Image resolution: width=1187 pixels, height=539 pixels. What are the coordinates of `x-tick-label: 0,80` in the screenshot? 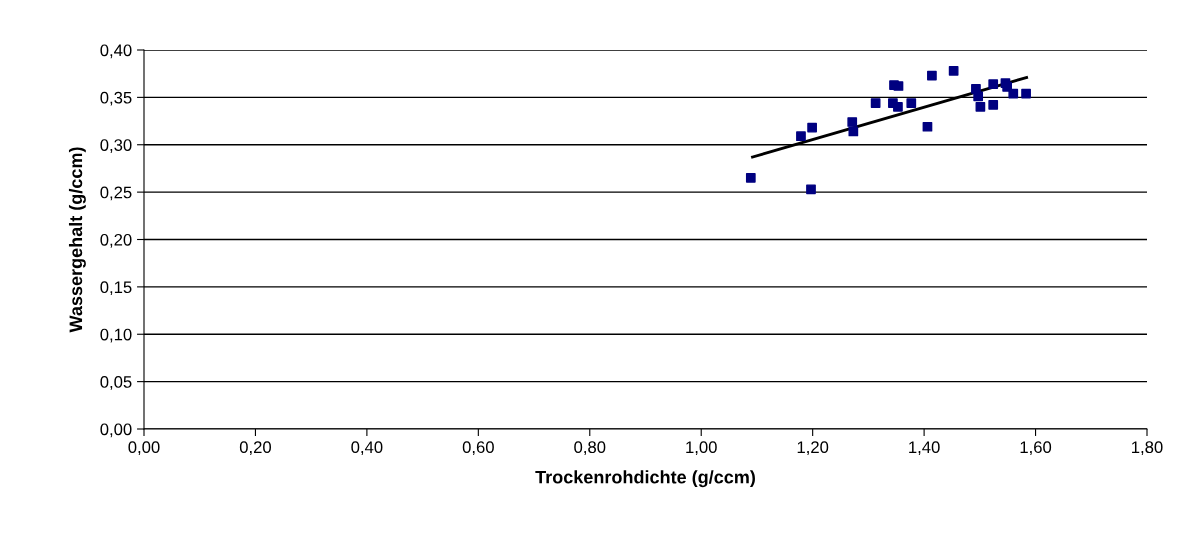 It's located at (590, 448).